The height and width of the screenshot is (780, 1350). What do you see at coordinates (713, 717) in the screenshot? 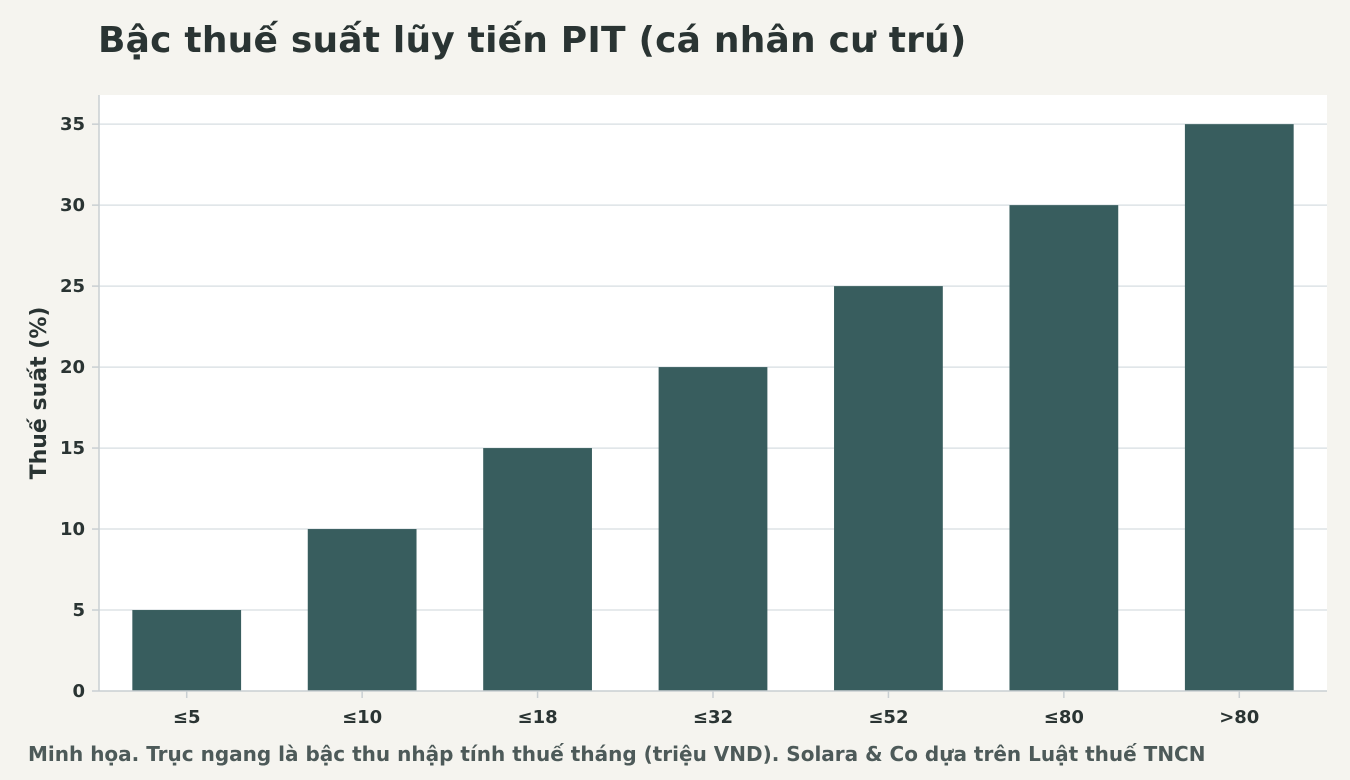
I see `x-tick-label: ≤32` at bounding box center [713, 717].